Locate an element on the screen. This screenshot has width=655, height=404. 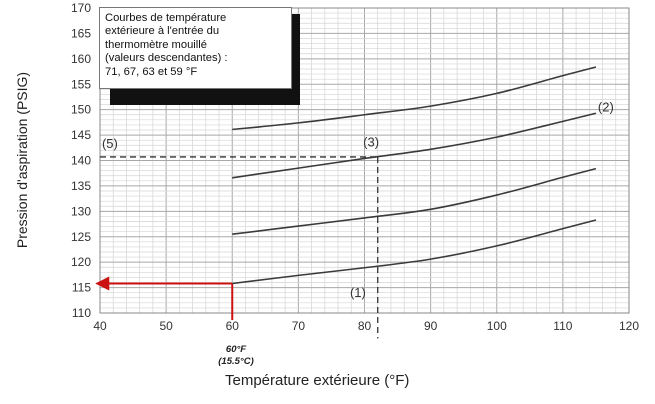
x-tick-label: 50 is located at coordinates (166, 326).